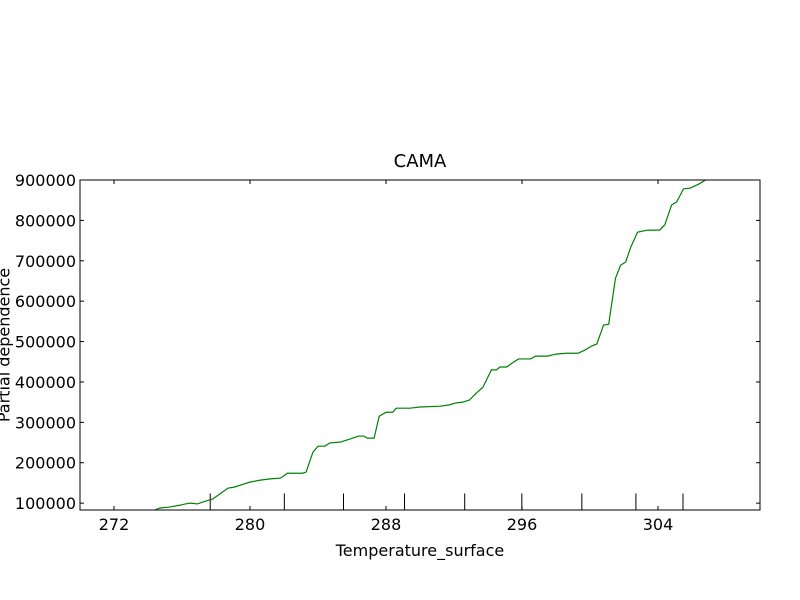  I want to click on x-axis-label: Temperature_surface, so click(419, 551).